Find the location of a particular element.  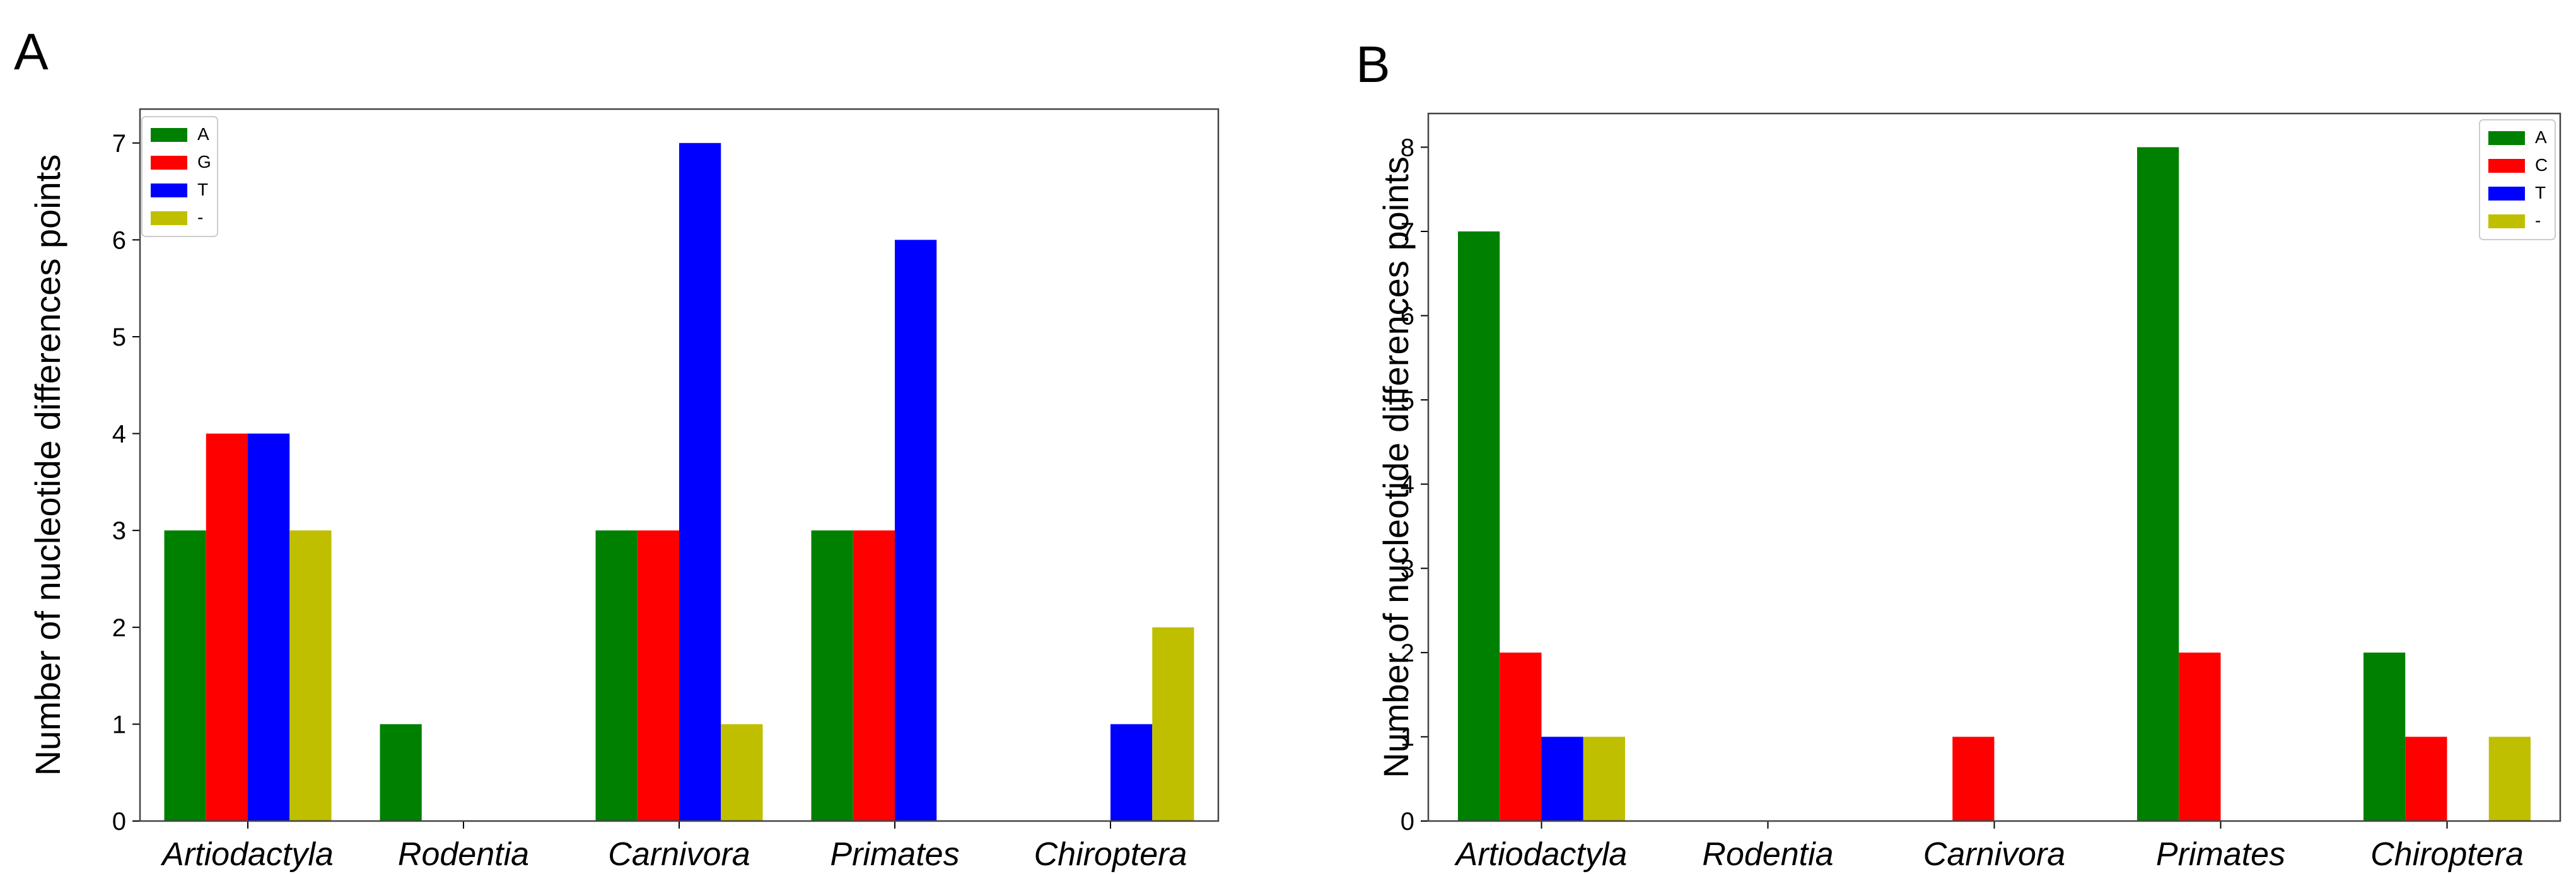

legend-label: C is located at coordinates (2542, 165).